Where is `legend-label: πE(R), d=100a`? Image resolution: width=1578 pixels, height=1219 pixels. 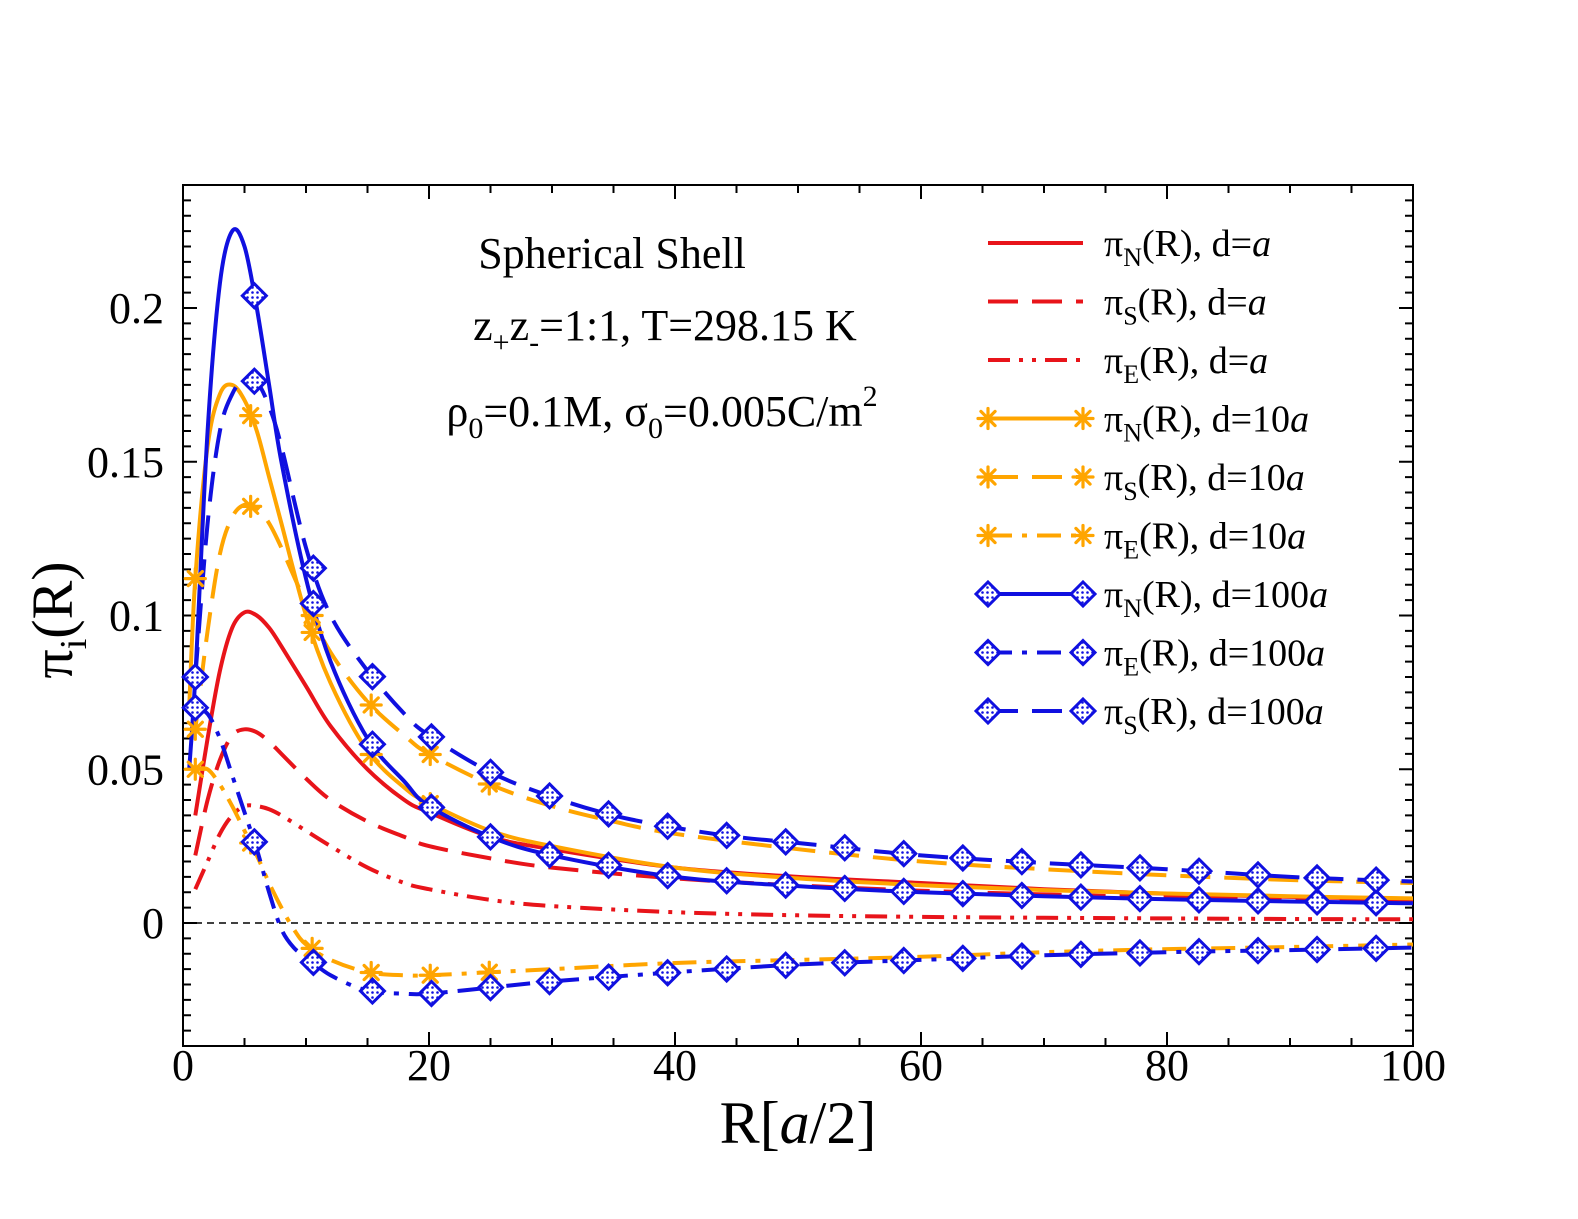 legend-label: πE(R), d=100a is located at coordinates (1214, 657).